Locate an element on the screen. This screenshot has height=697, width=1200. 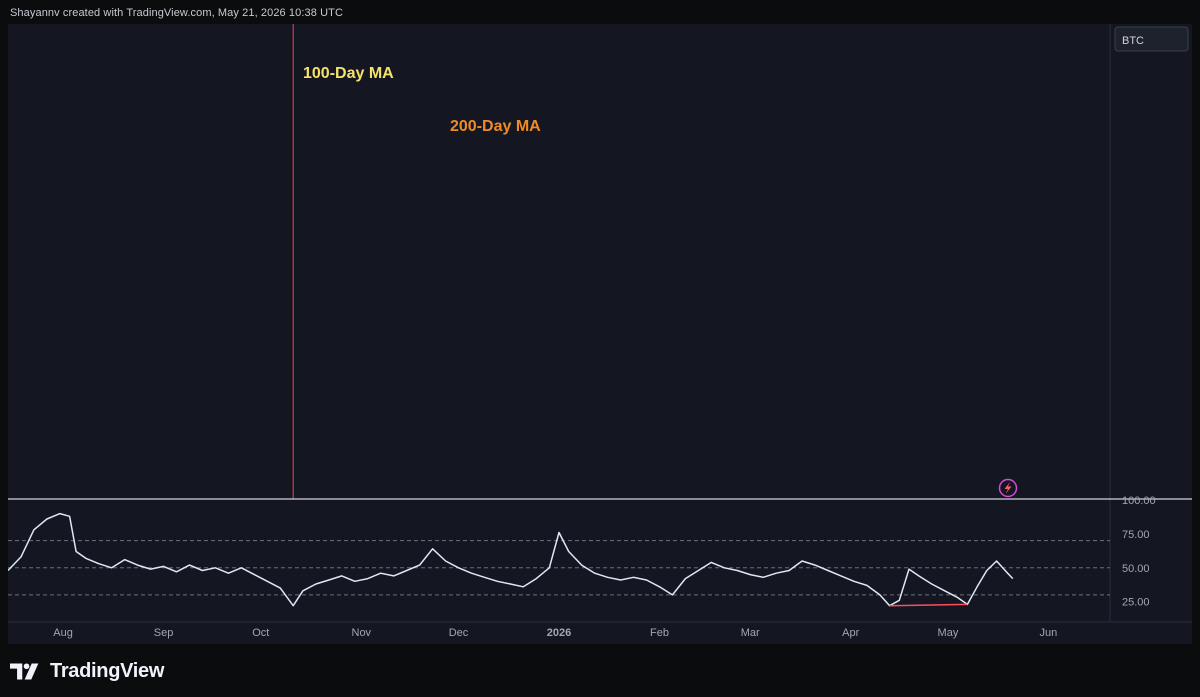
time-tick-label: Apr is located at coordinates (850, 633).